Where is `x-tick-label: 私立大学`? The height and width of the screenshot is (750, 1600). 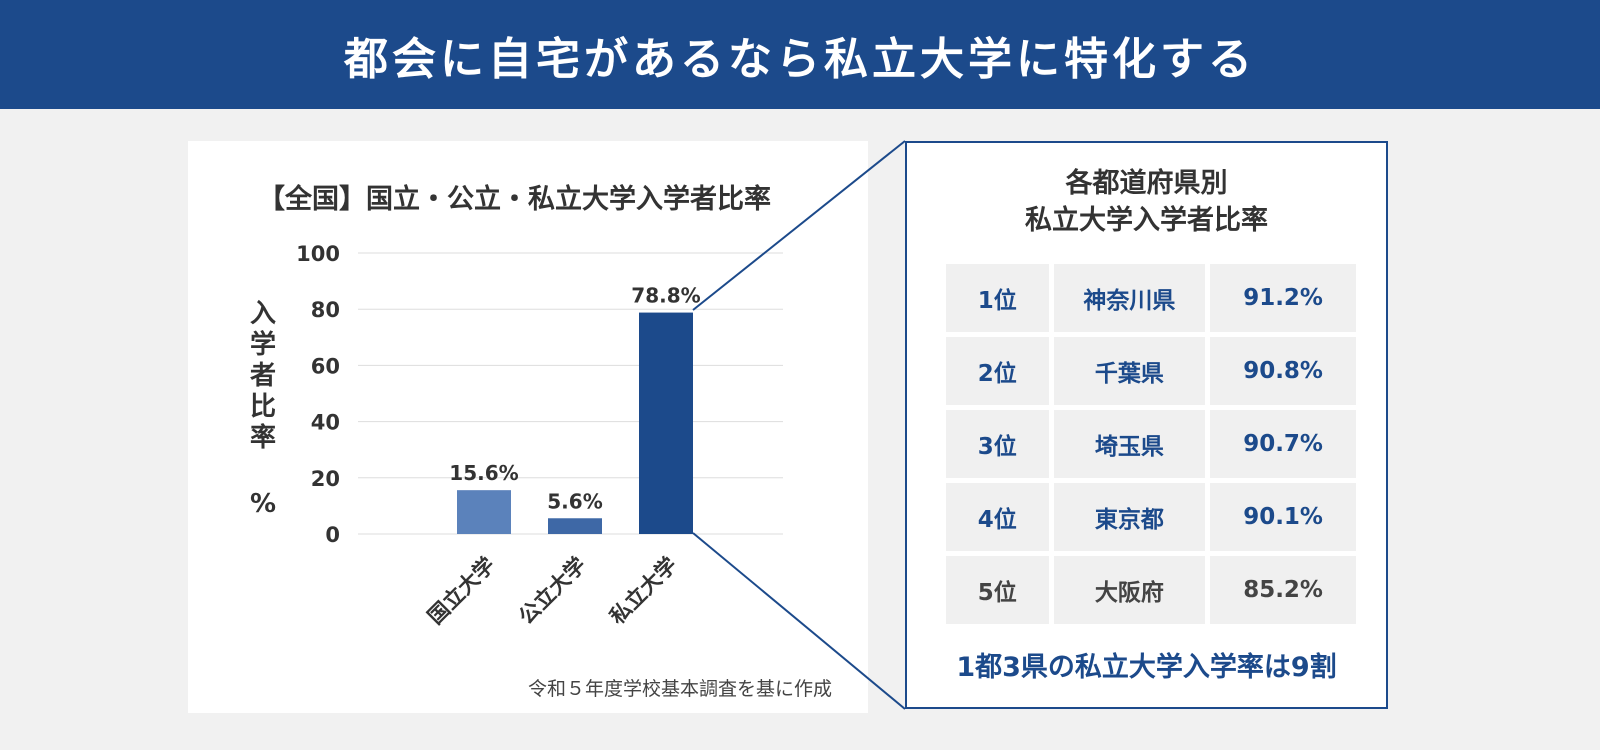
x-tick-label: 私立大学 is located at coordinates (643, 591).